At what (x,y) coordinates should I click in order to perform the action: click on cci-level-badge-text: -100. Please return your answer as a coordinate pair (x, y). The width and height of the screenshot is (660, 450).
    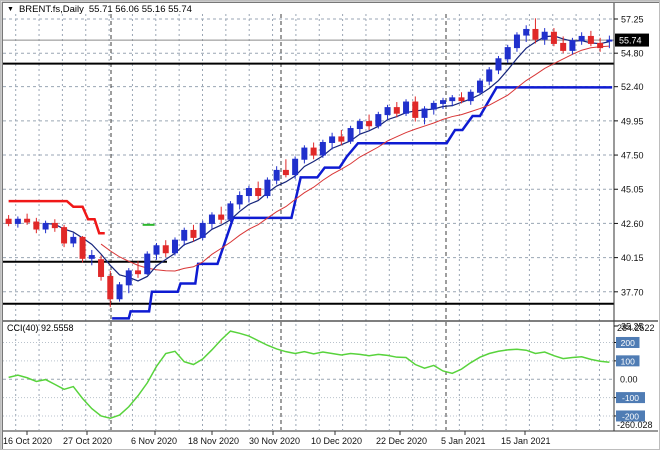
    Looking at the image, I should click on (630, 398).